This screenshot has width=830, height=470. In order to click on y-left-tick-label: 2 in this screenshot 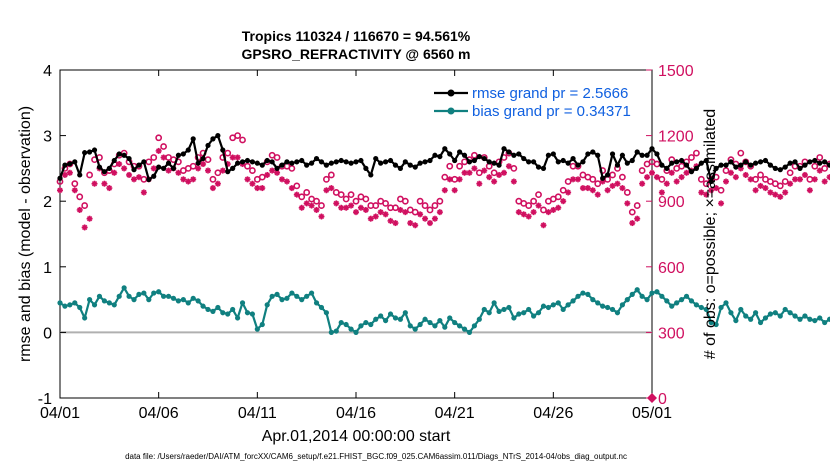, I will do `click(47, 202)`.